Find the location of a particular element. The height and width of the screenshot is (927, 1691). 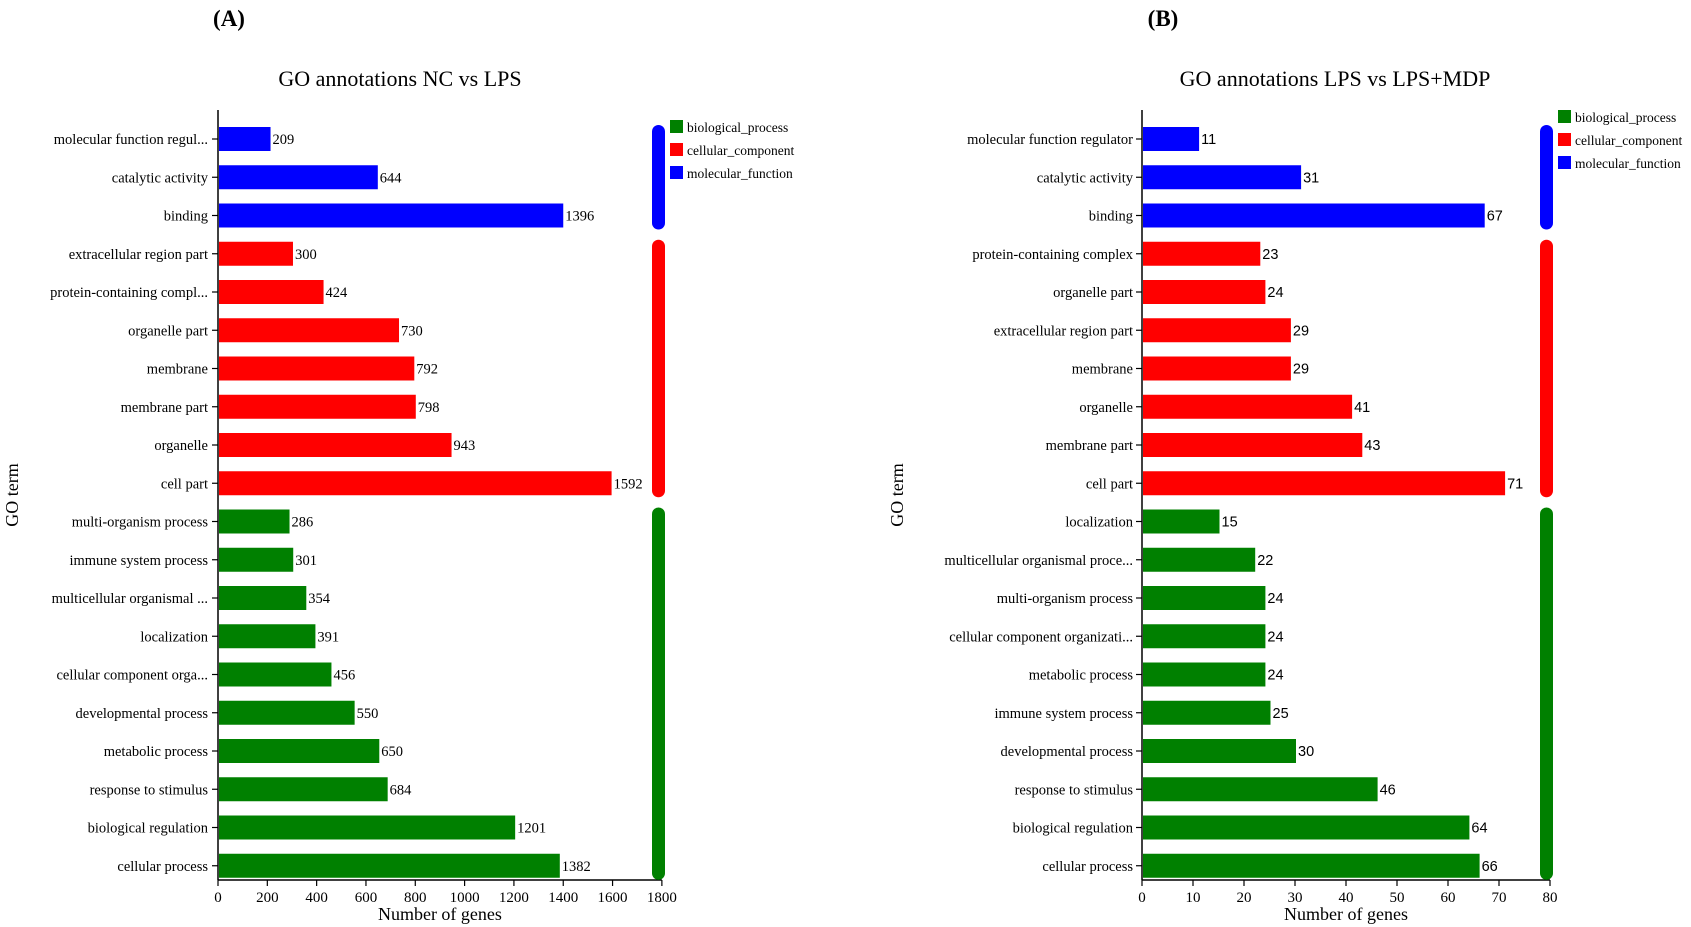

x-tick-label: 30 is located at coordinates (1295, 898).